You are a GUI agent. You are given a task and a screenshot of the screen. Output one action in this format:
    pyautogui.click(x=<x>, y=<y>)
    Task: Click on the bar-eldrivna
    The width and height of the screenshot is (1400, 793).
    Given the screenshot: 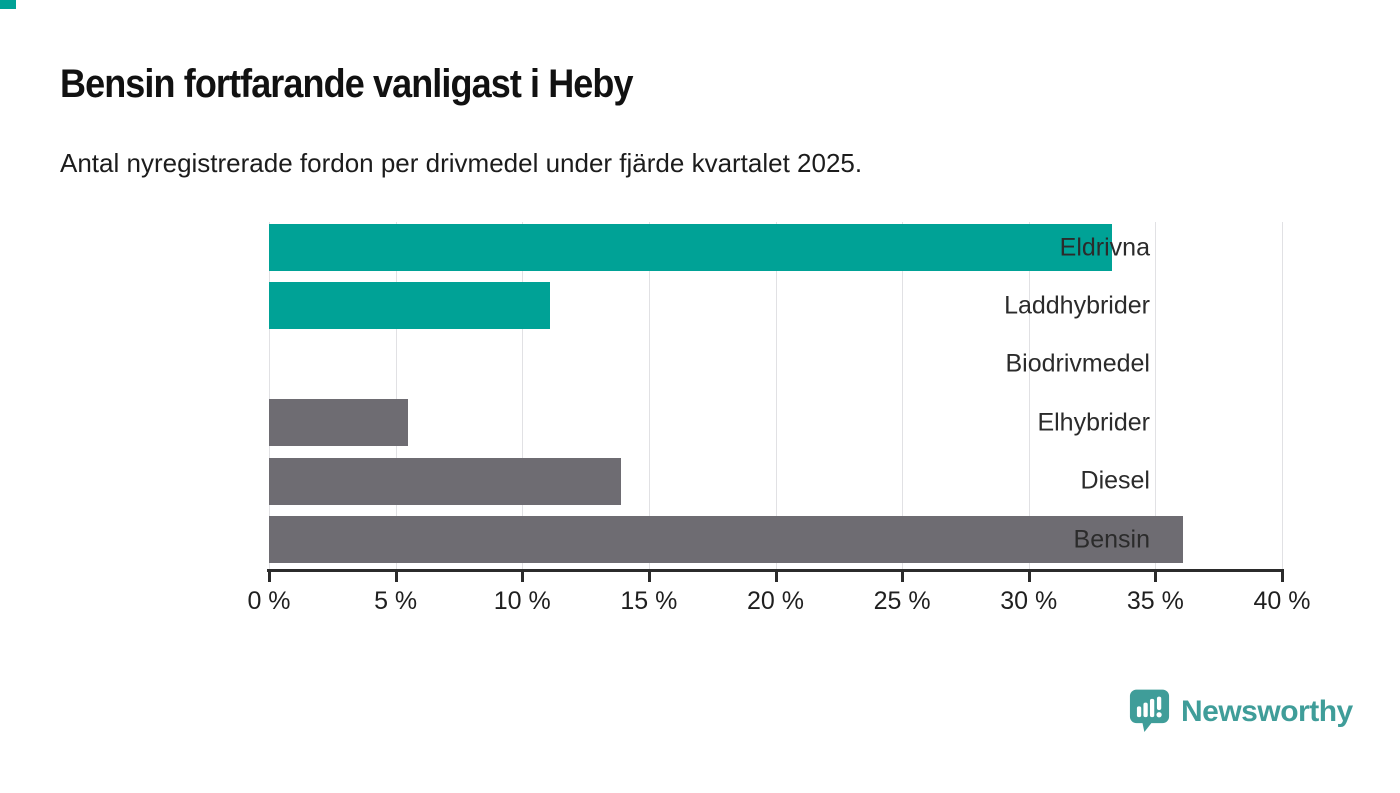 What is the action you would take?
    pyautogui.click(x=691, y=247)
    